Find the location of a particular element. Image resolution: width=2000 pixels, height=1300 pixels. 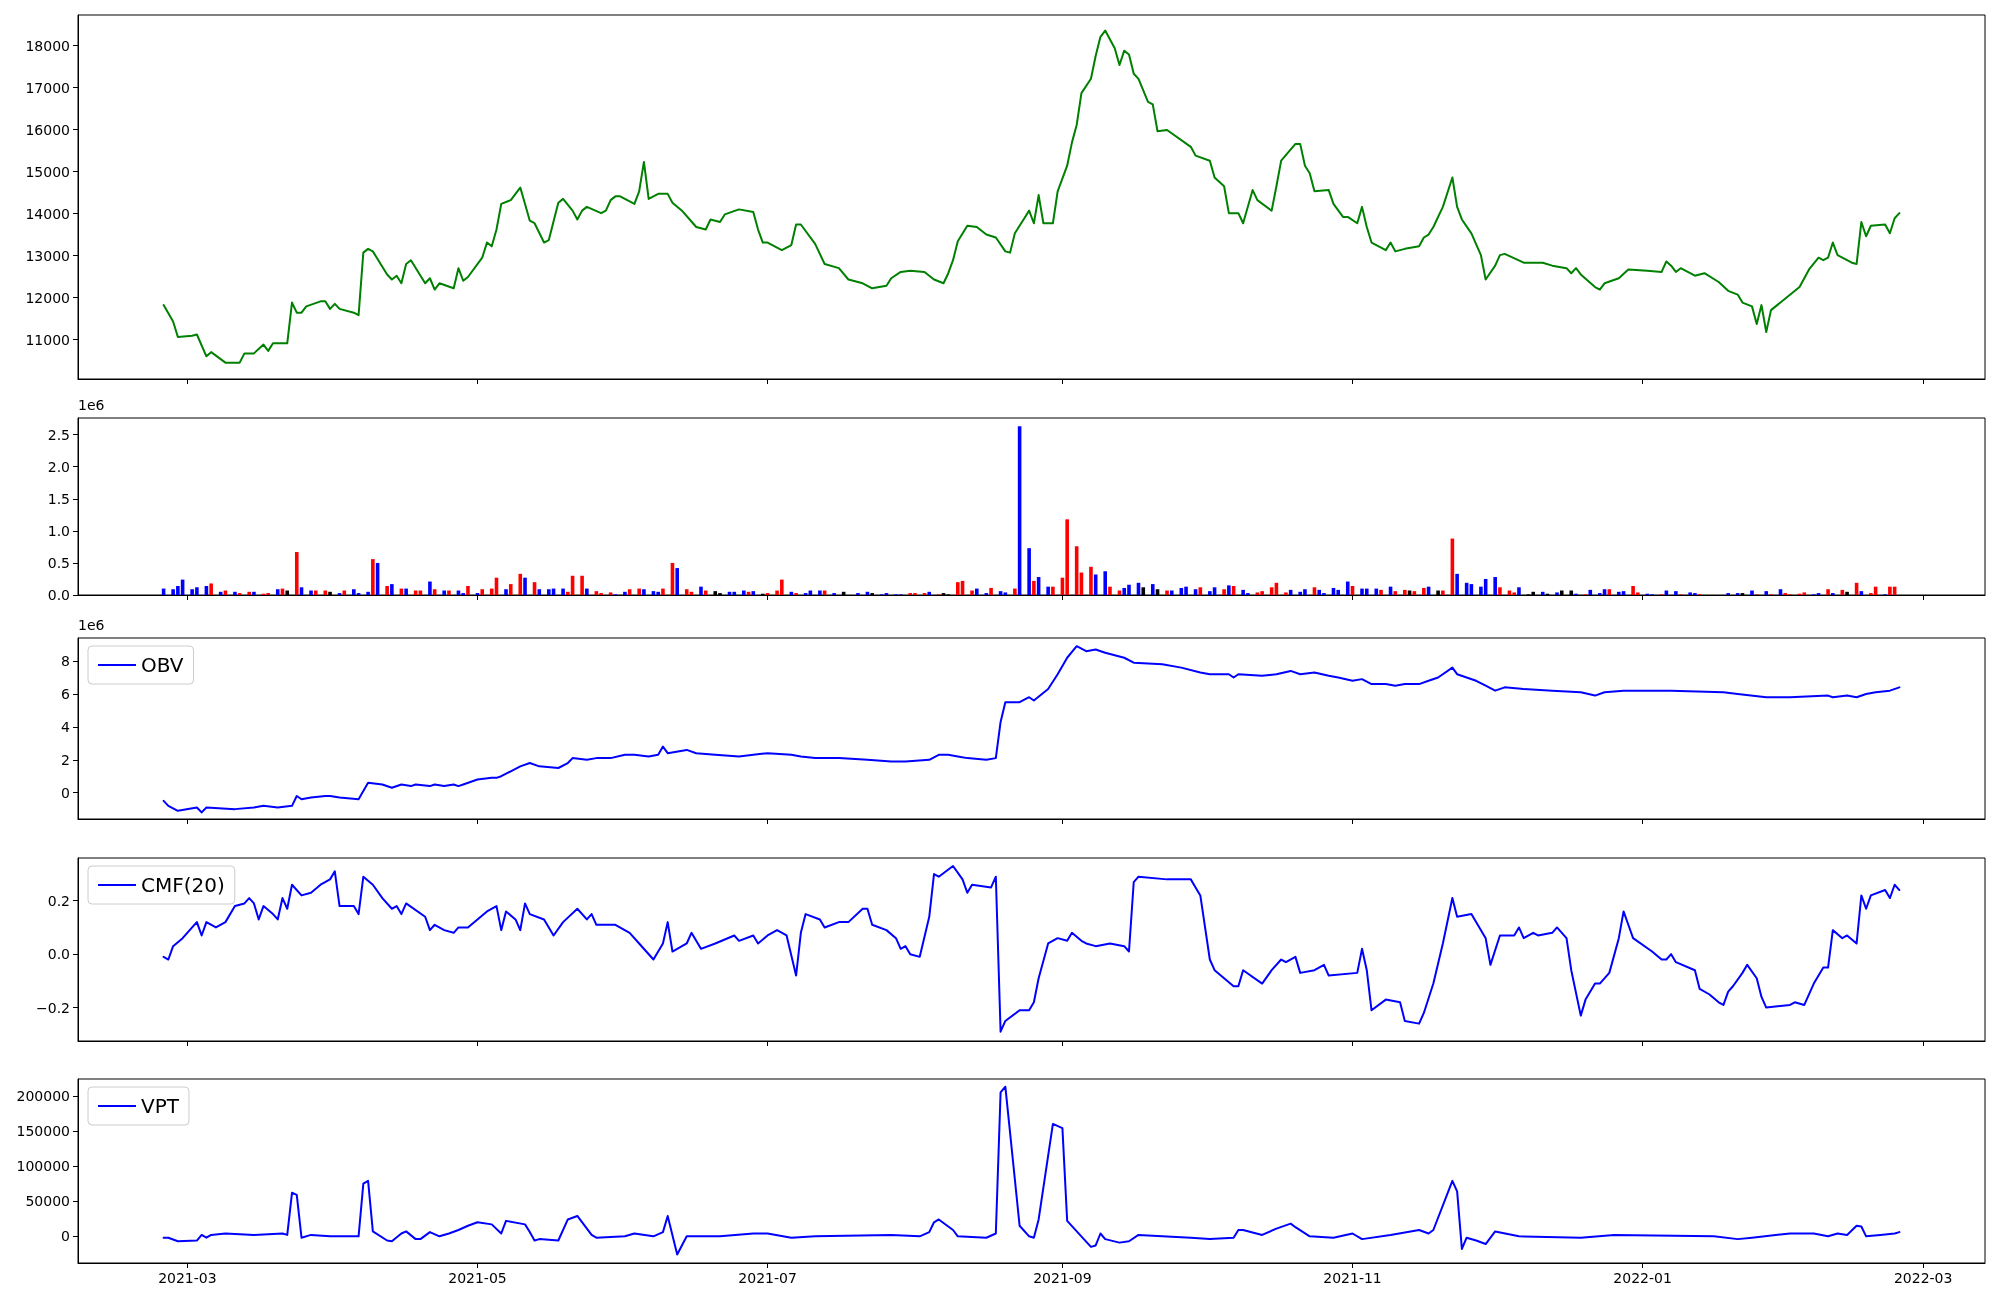

y-tick-label: 2.0 is located at coordinates (58, 466).